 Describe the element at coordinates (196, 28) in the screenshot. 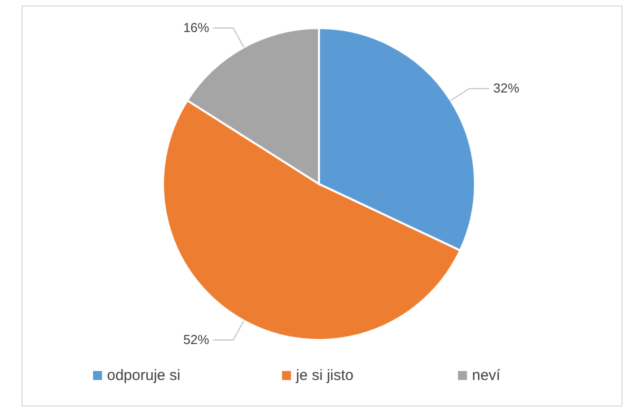

I see `data-label: 16%` at that location.